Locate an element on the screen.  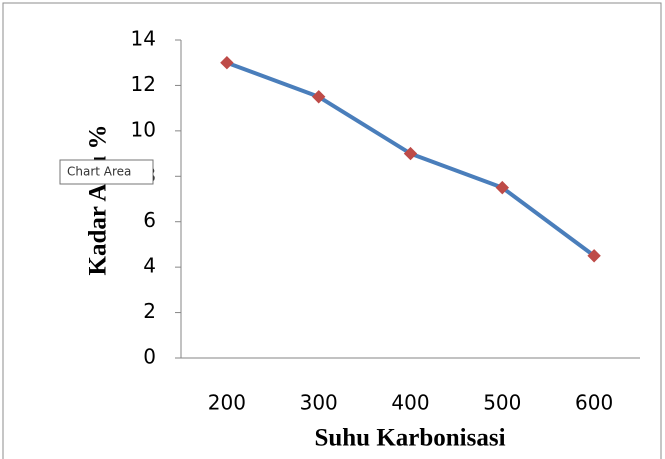
y-tick-label: 2 is located at coordinates (149, 311).